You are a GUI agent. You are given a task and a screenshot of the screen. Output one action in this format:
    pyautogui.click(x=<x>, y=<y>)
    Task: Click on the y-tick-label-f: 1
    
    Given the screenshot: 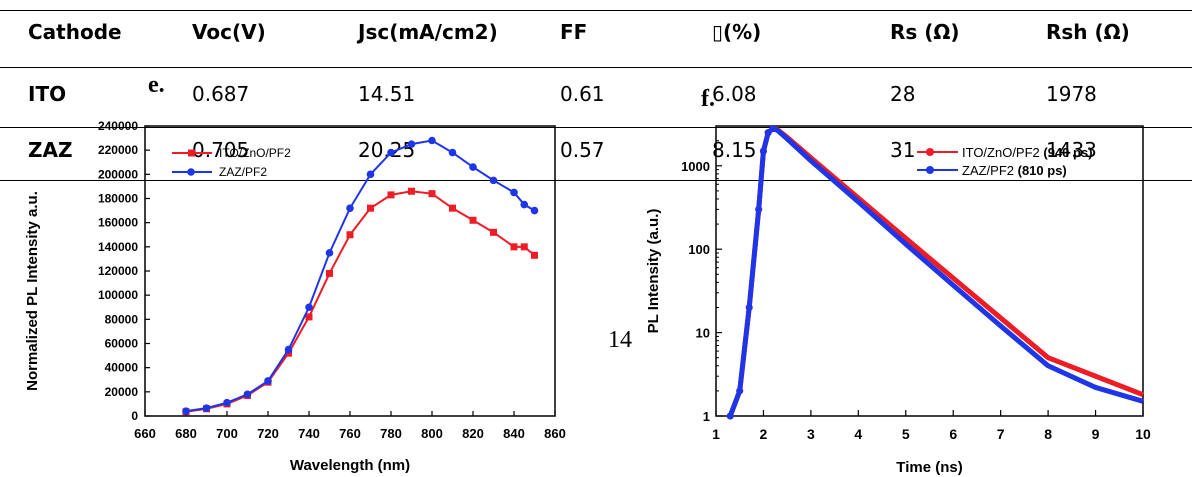 What is the action you would take?
    pyautogui.click(x=706, y=416)
    